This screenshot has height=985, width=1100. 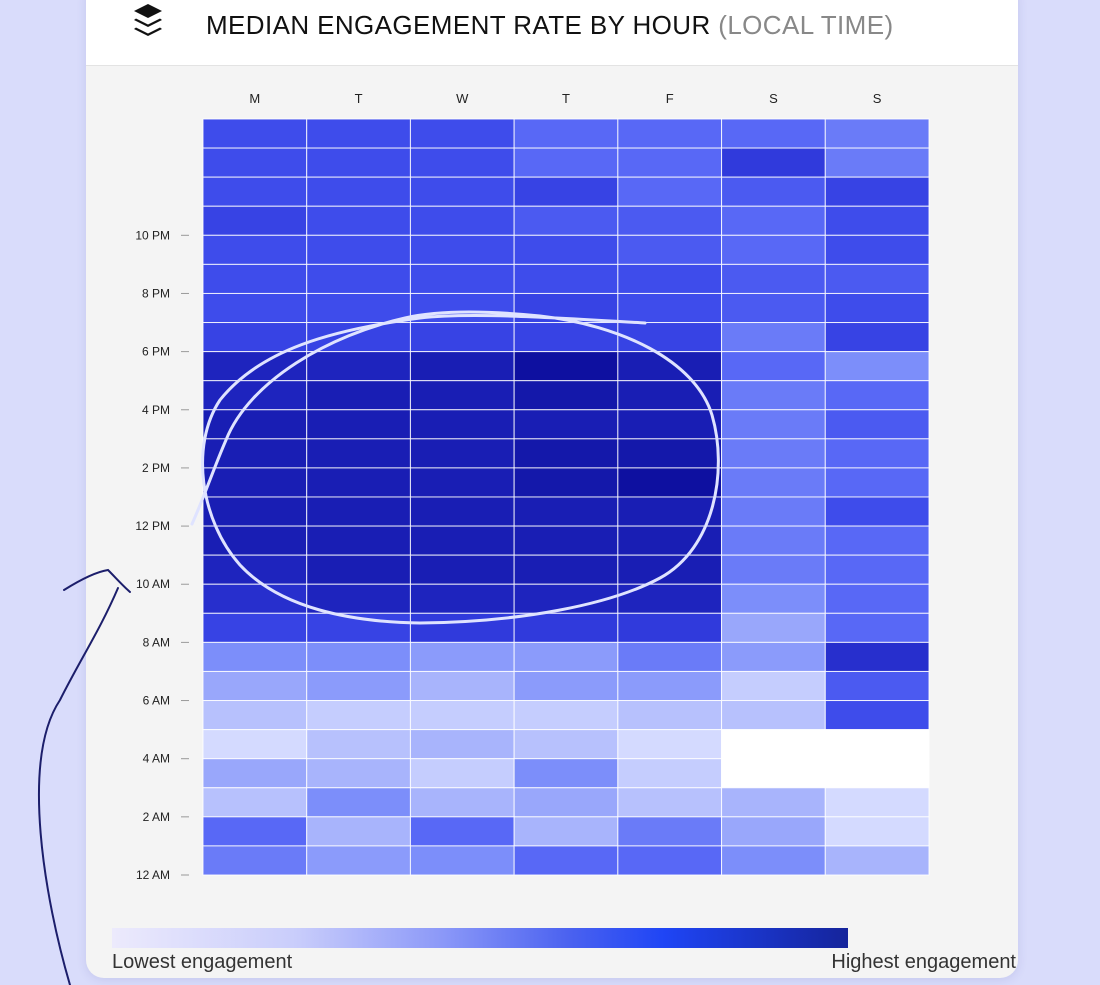 I want to click on y-axis-tick-label: 10 AM, so click(x=153, y=584).